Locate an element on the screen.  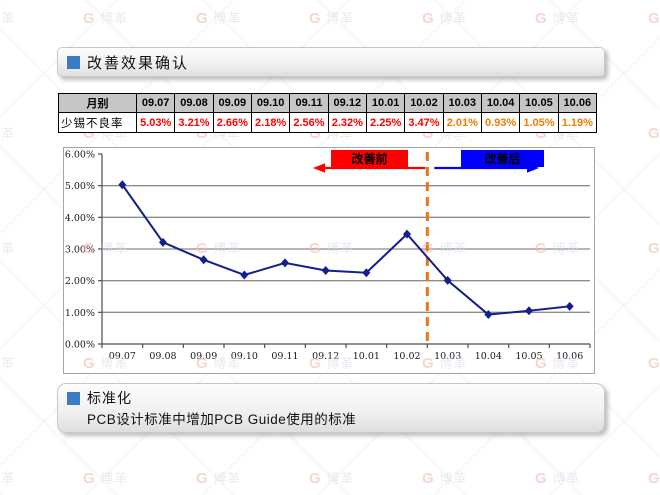
defect-value-cell: 2.01% is located at coordinates (462, 122).